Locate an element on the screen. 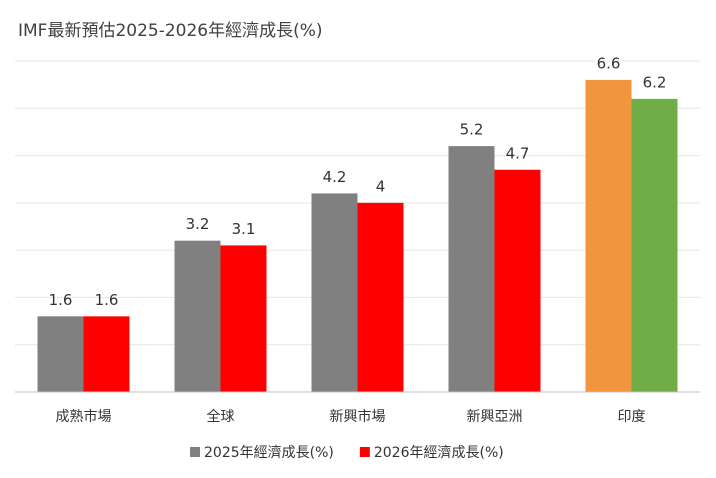 The width and height of the screenshot is (716, 478). x-tick-label: 新興亞洲 is located at coordinates (495, 417).